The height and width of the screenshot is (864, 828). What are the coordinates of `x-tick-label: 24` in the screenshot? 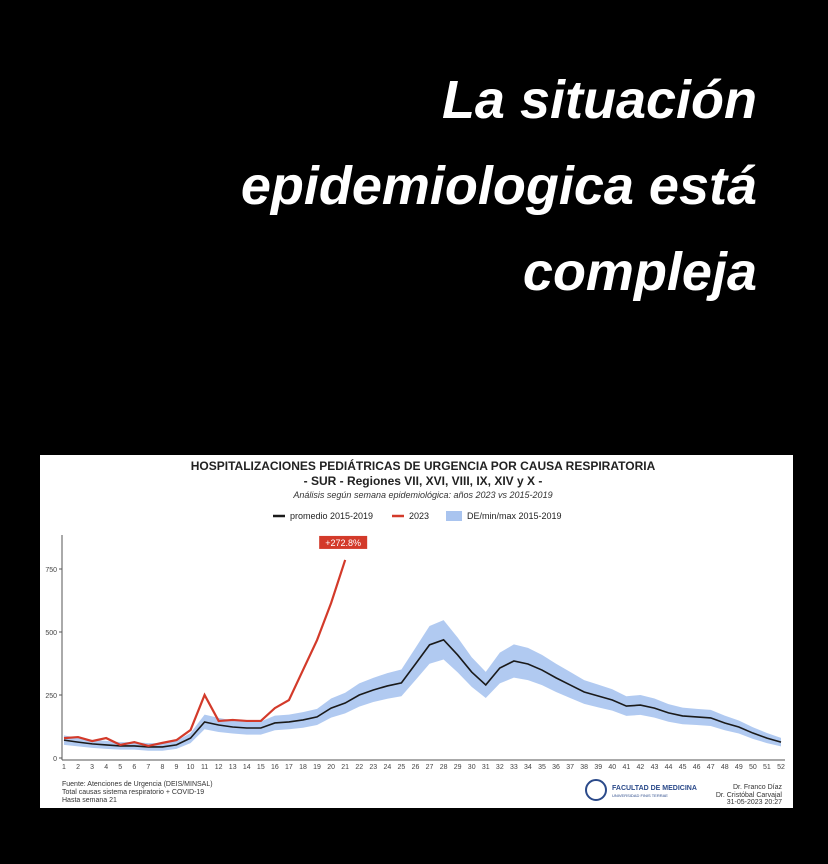 It's located at (387, 767).